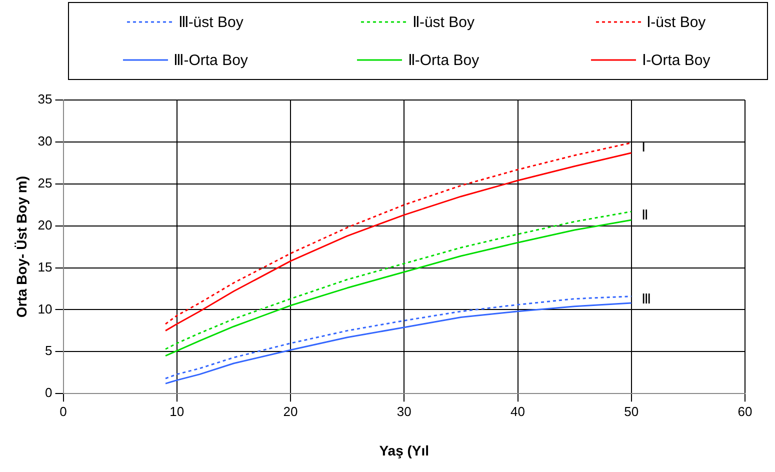  I want to click on legend-label: Ⅲ-üst Boy, so click(211, 22).